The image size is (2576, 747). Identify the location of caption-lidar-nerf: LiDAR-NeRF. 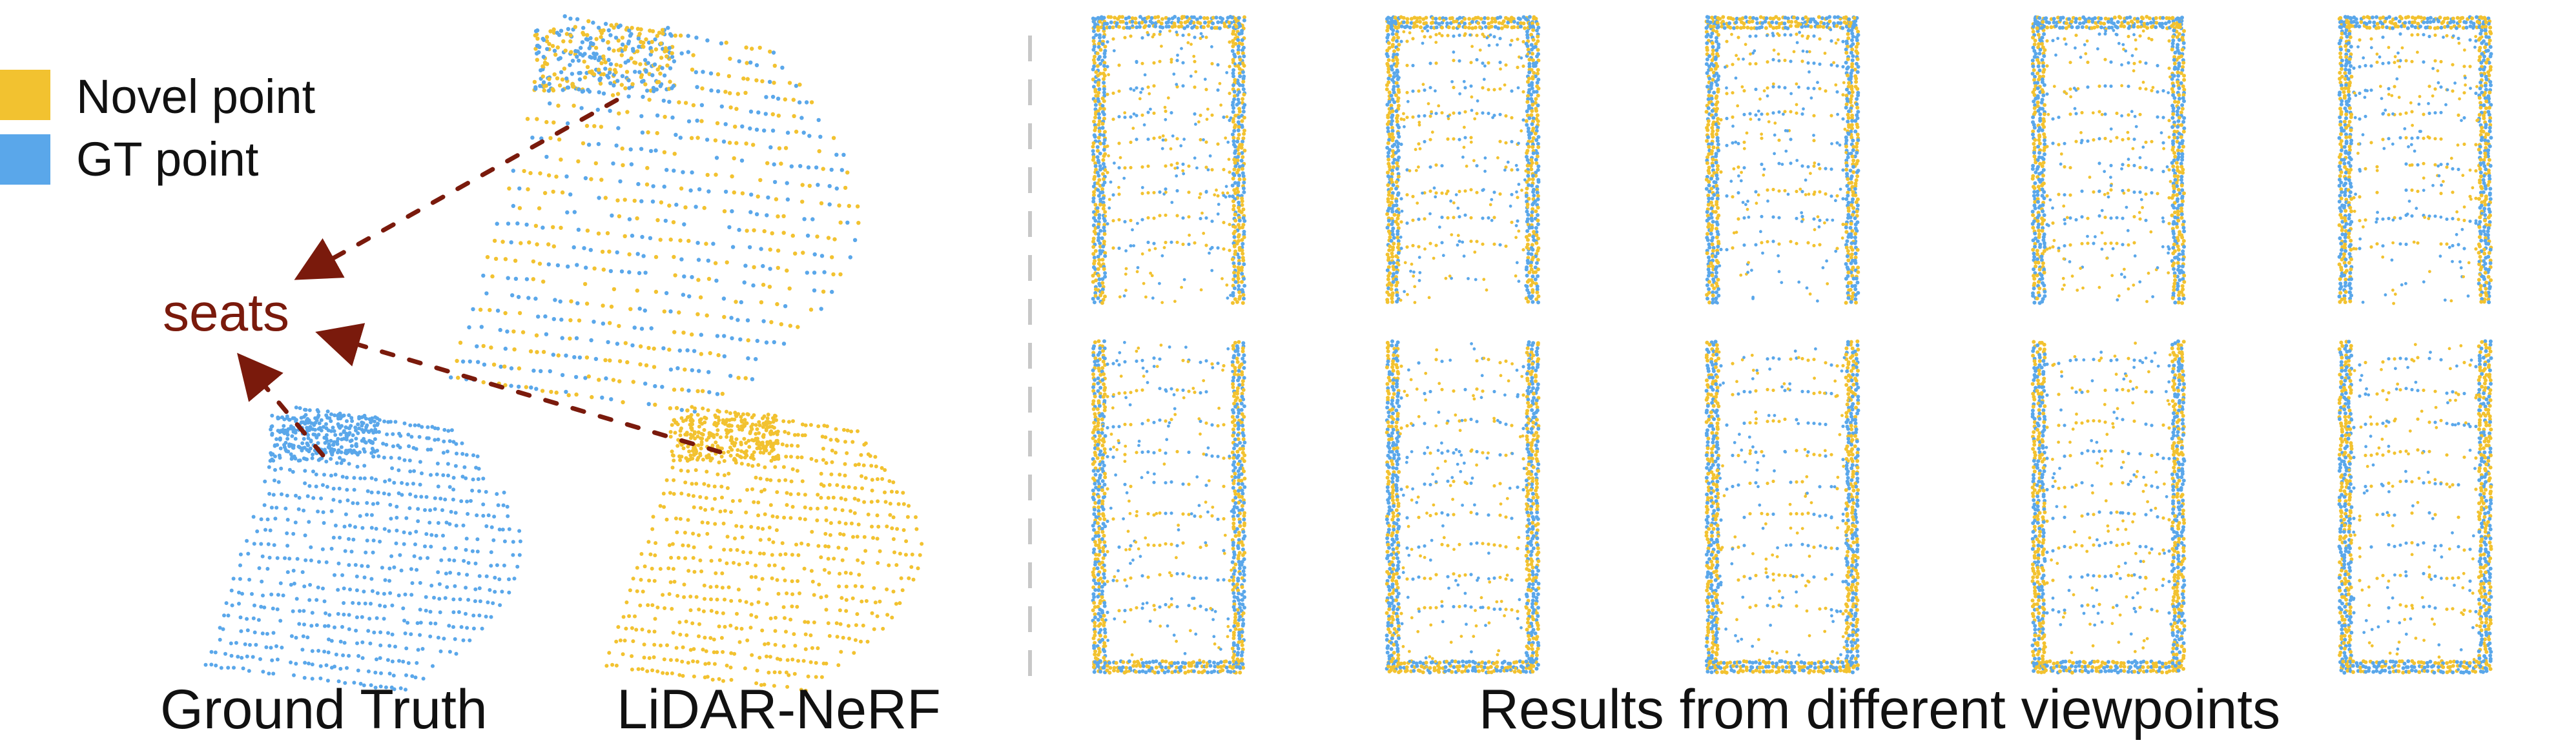
(779, 710).